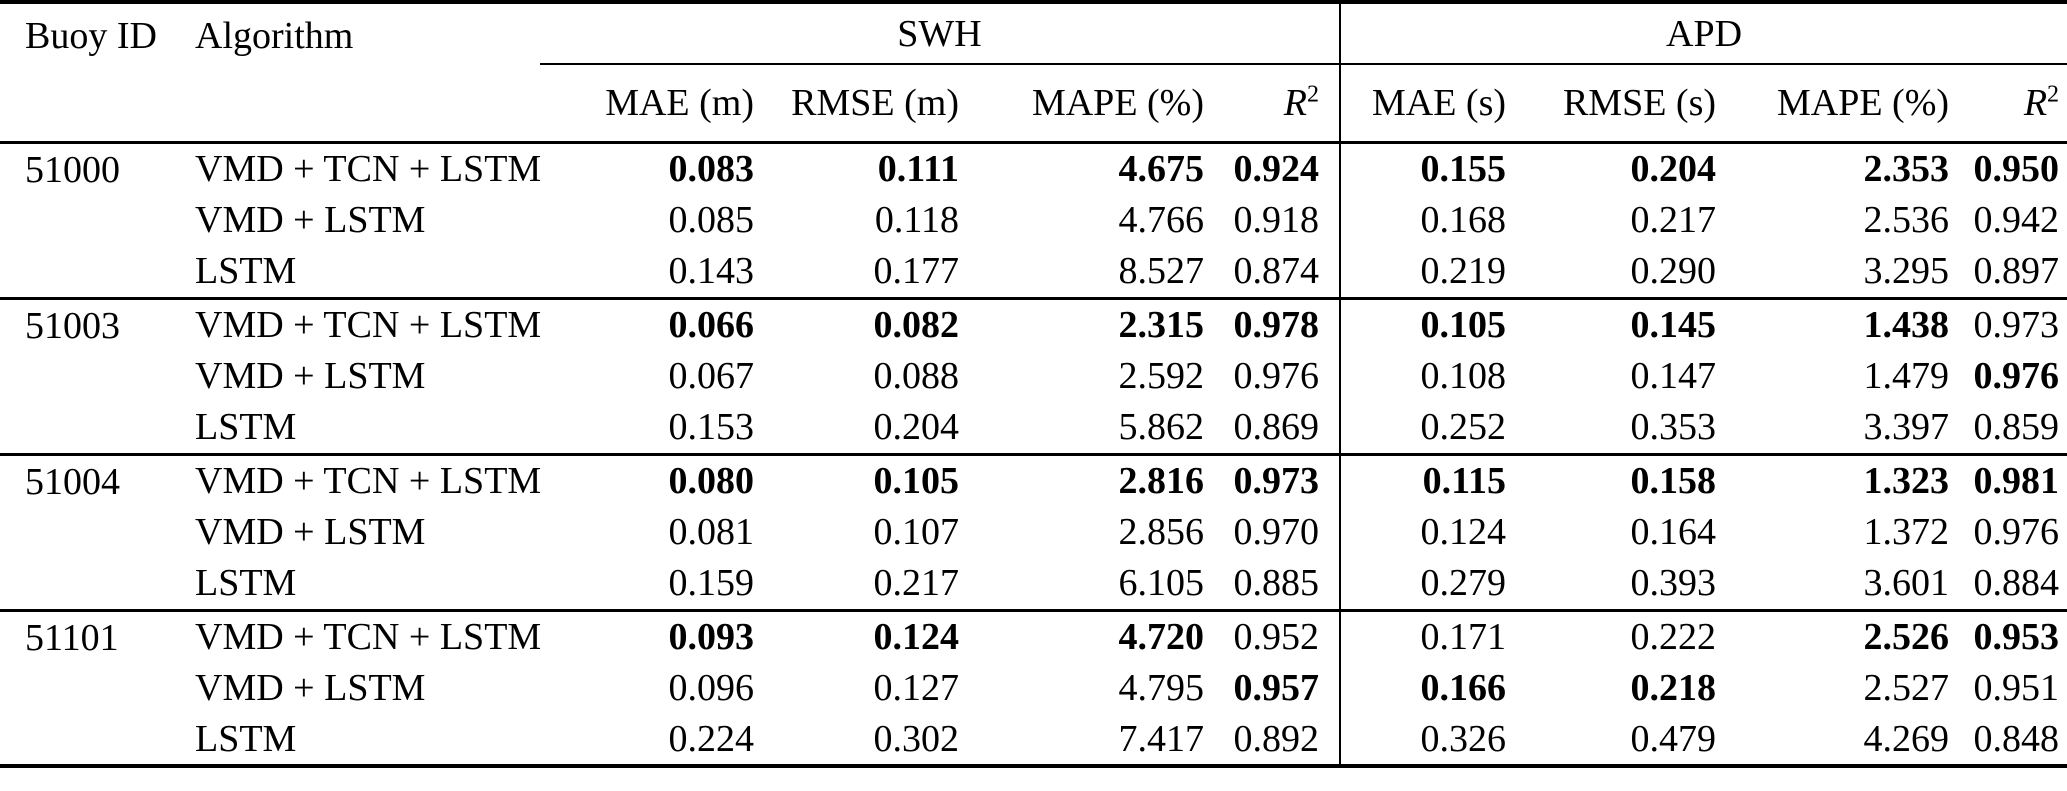  What do you see at coordinates (1839, 635) in the screenshot?
I see `metric-value-cell: 2.526` at bounding box center [1839, 635].